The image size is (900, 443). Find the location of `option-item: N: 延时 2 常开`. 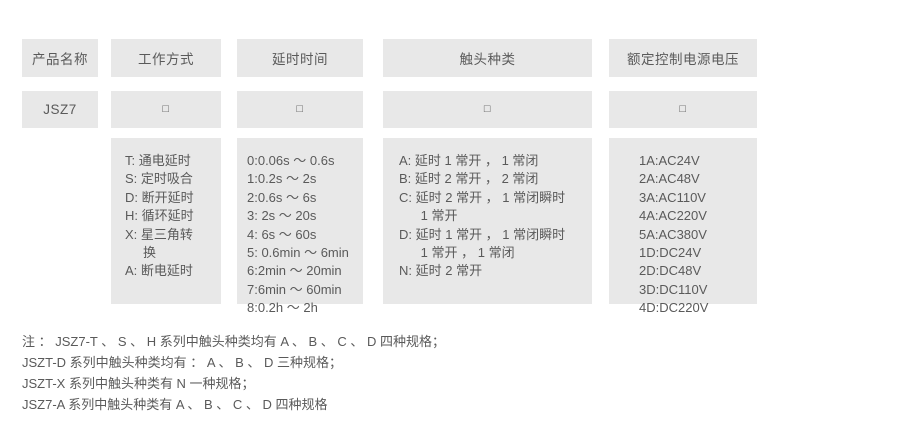

option-item: N: 延时 2 常开 is located at coordinates (441, 271).